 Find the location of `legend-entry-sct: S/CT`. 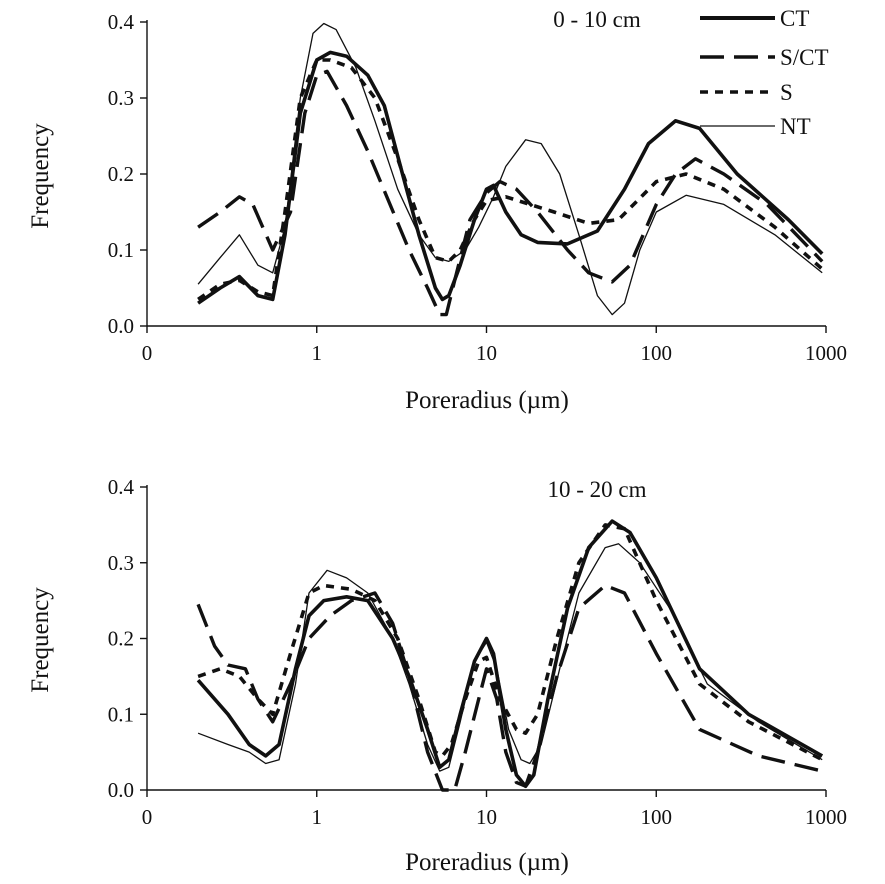

legend-entry-sct: S/CT is located at coordinates (764, 57).